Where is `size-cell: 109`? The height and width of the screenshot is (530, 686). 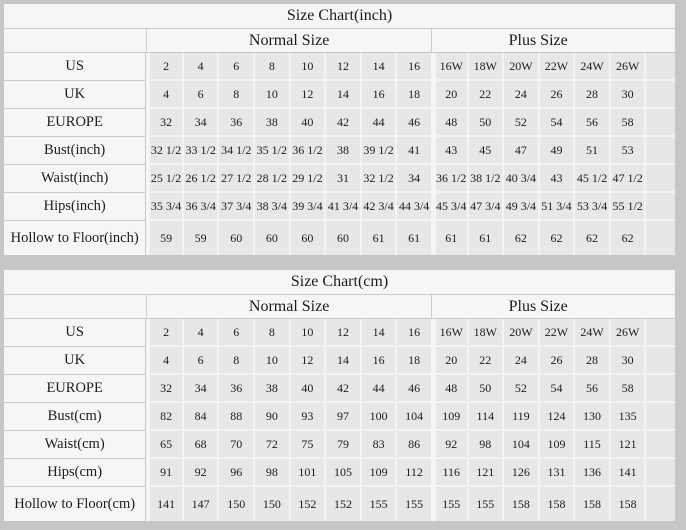
size-cell: 109 is located at coordinates (448, 417).